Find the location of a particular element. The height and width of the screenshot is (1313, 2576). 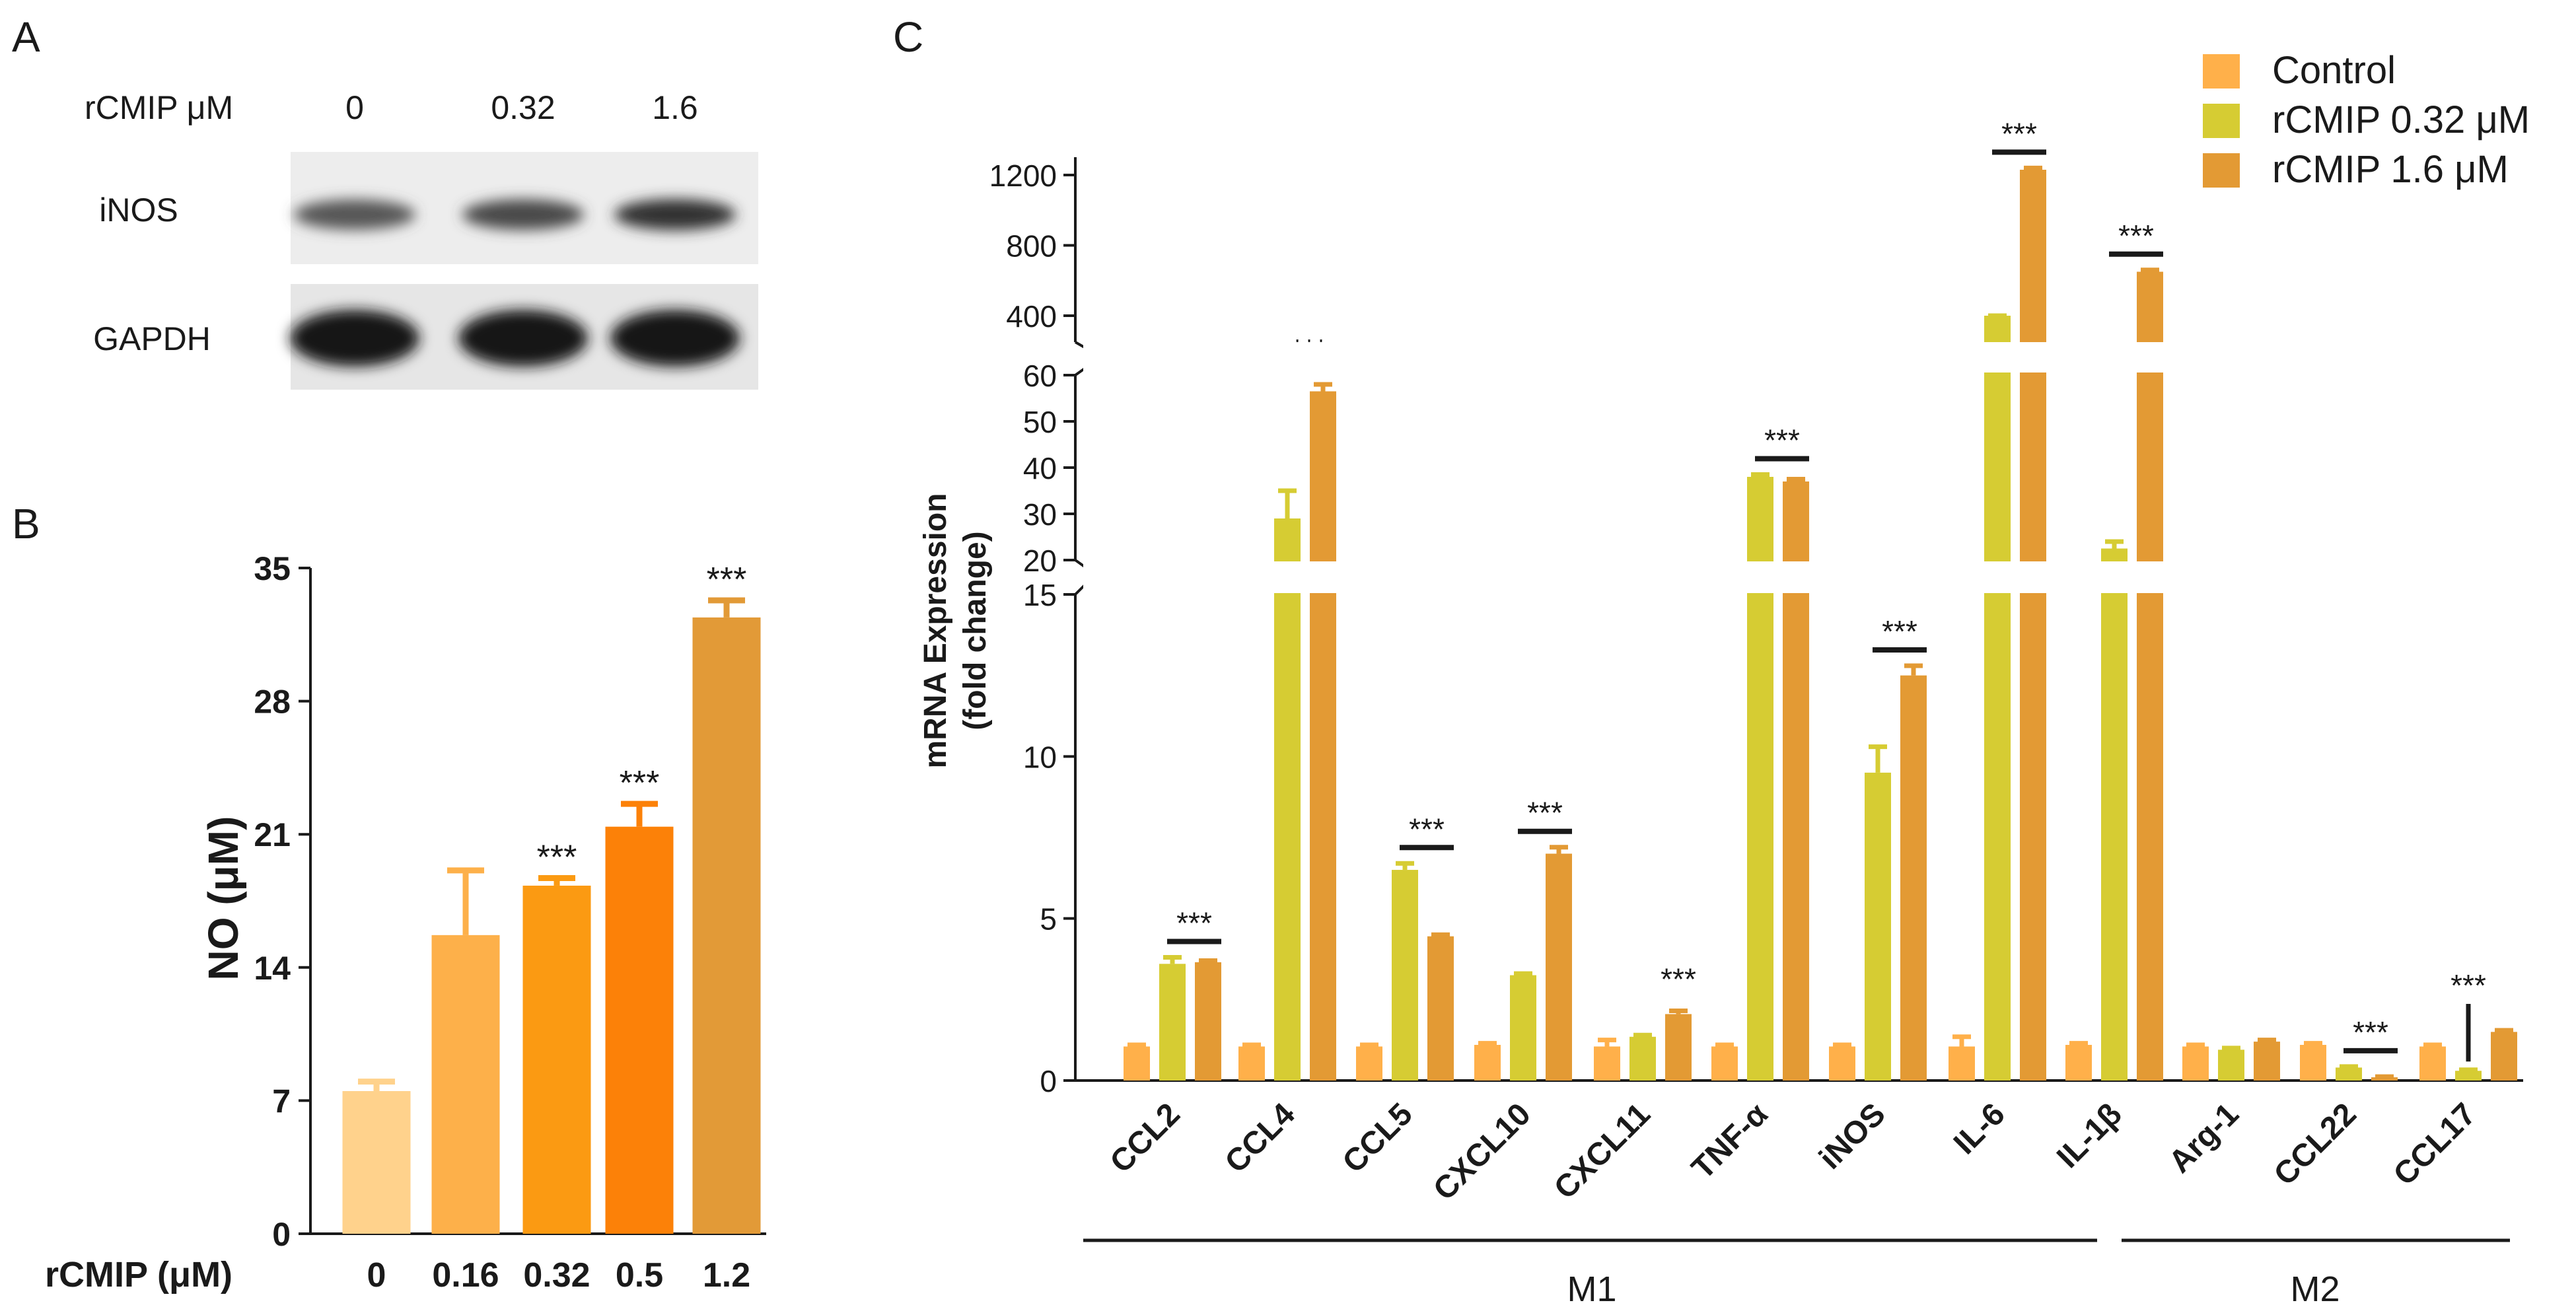

panel-a-dose-label: rCMIP μM is located at coordinates (159, 107).